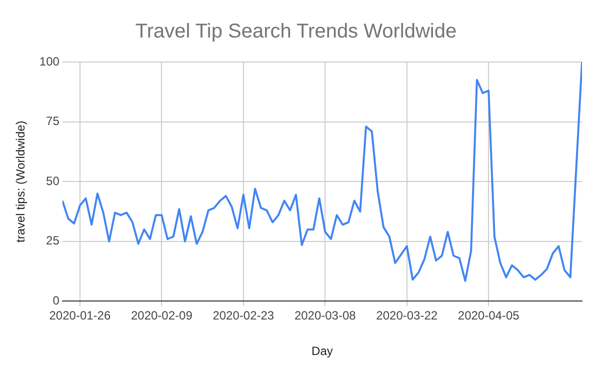  Describe the element at coordinates (80, 315) in the screenshot. I see `x-tick-label: 2020-01-26` at that location.